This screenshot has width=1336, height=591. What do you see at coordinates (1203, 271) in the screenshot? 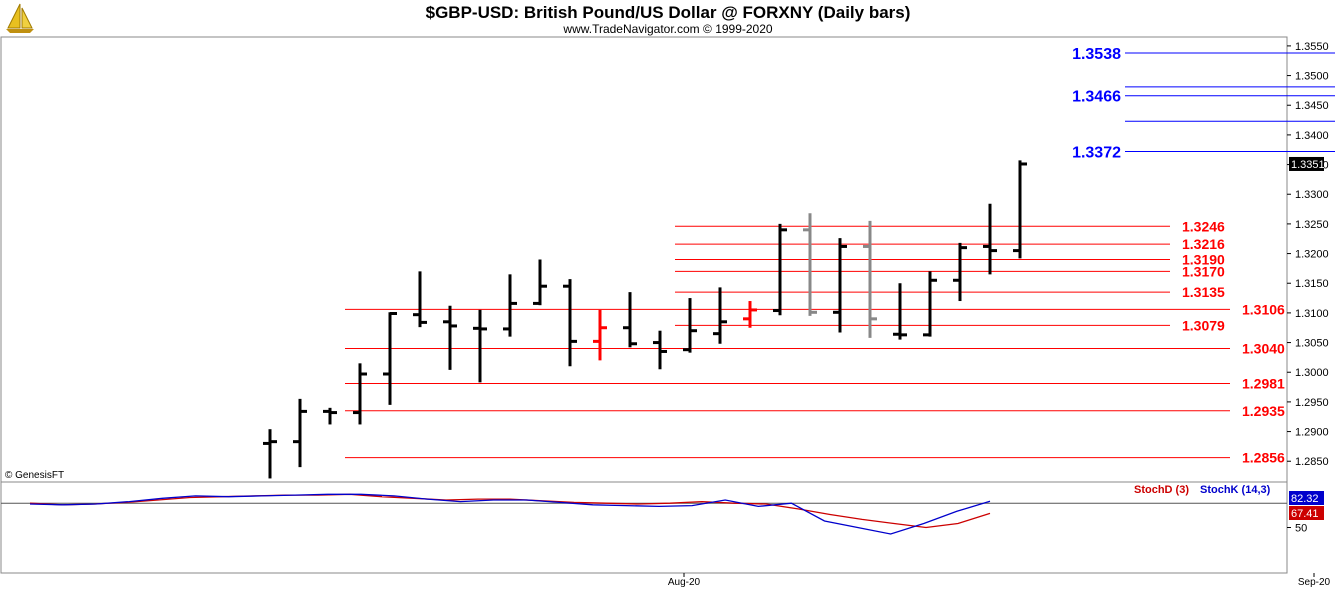
I see `level-label: 1.3170` at bounding box center [1203, 271].